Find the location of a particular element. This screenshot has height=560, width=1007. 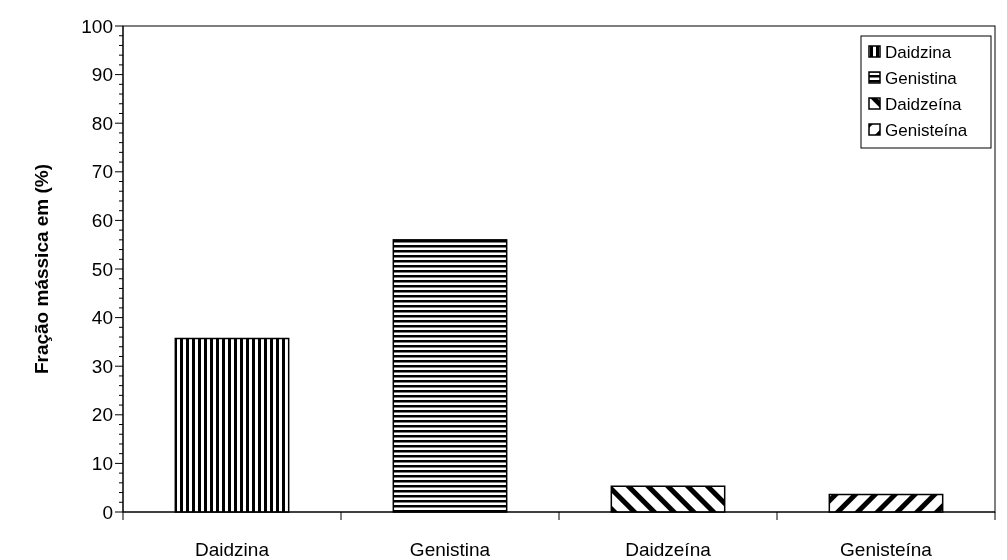

y-tick-label: 80 is located at coordinates (102, 123).